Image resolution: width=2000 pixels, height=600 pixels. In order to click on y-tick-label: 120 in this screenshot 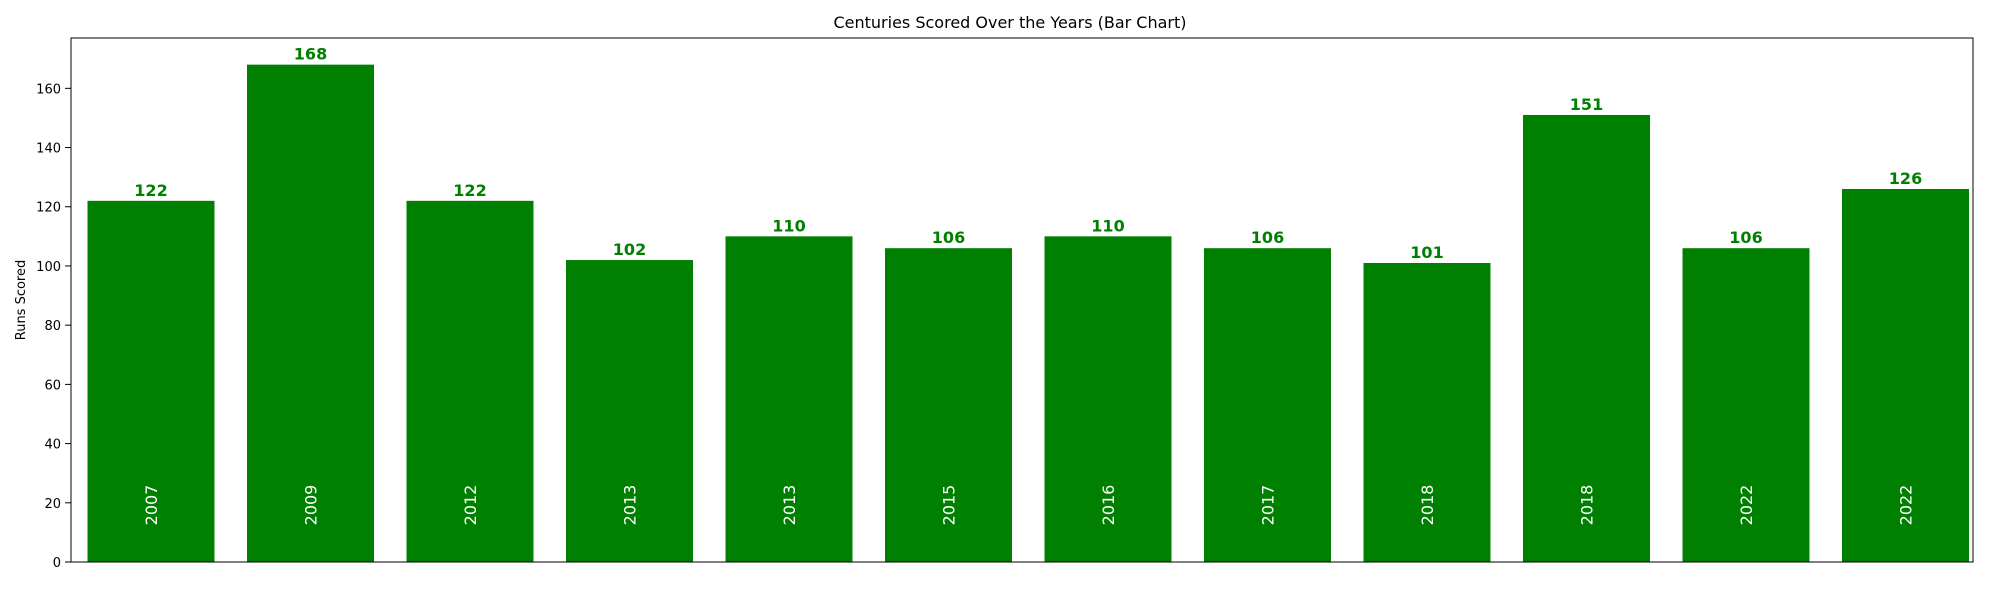, I will do `click(48, 208)`.